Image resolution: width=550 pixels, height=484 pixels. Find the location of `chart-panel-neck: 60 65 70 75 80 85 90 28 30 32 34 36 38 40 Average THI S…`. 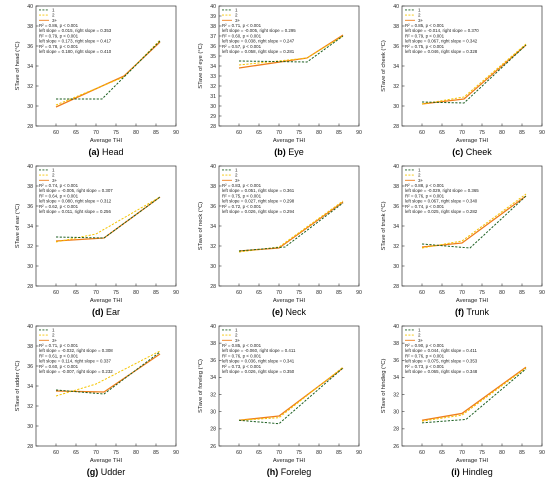

chart-panel-neck: 60 65 70 75 80 85 90 28 30 32 34 36 38 40 Average THI S… is located at coordinates (280, 240).